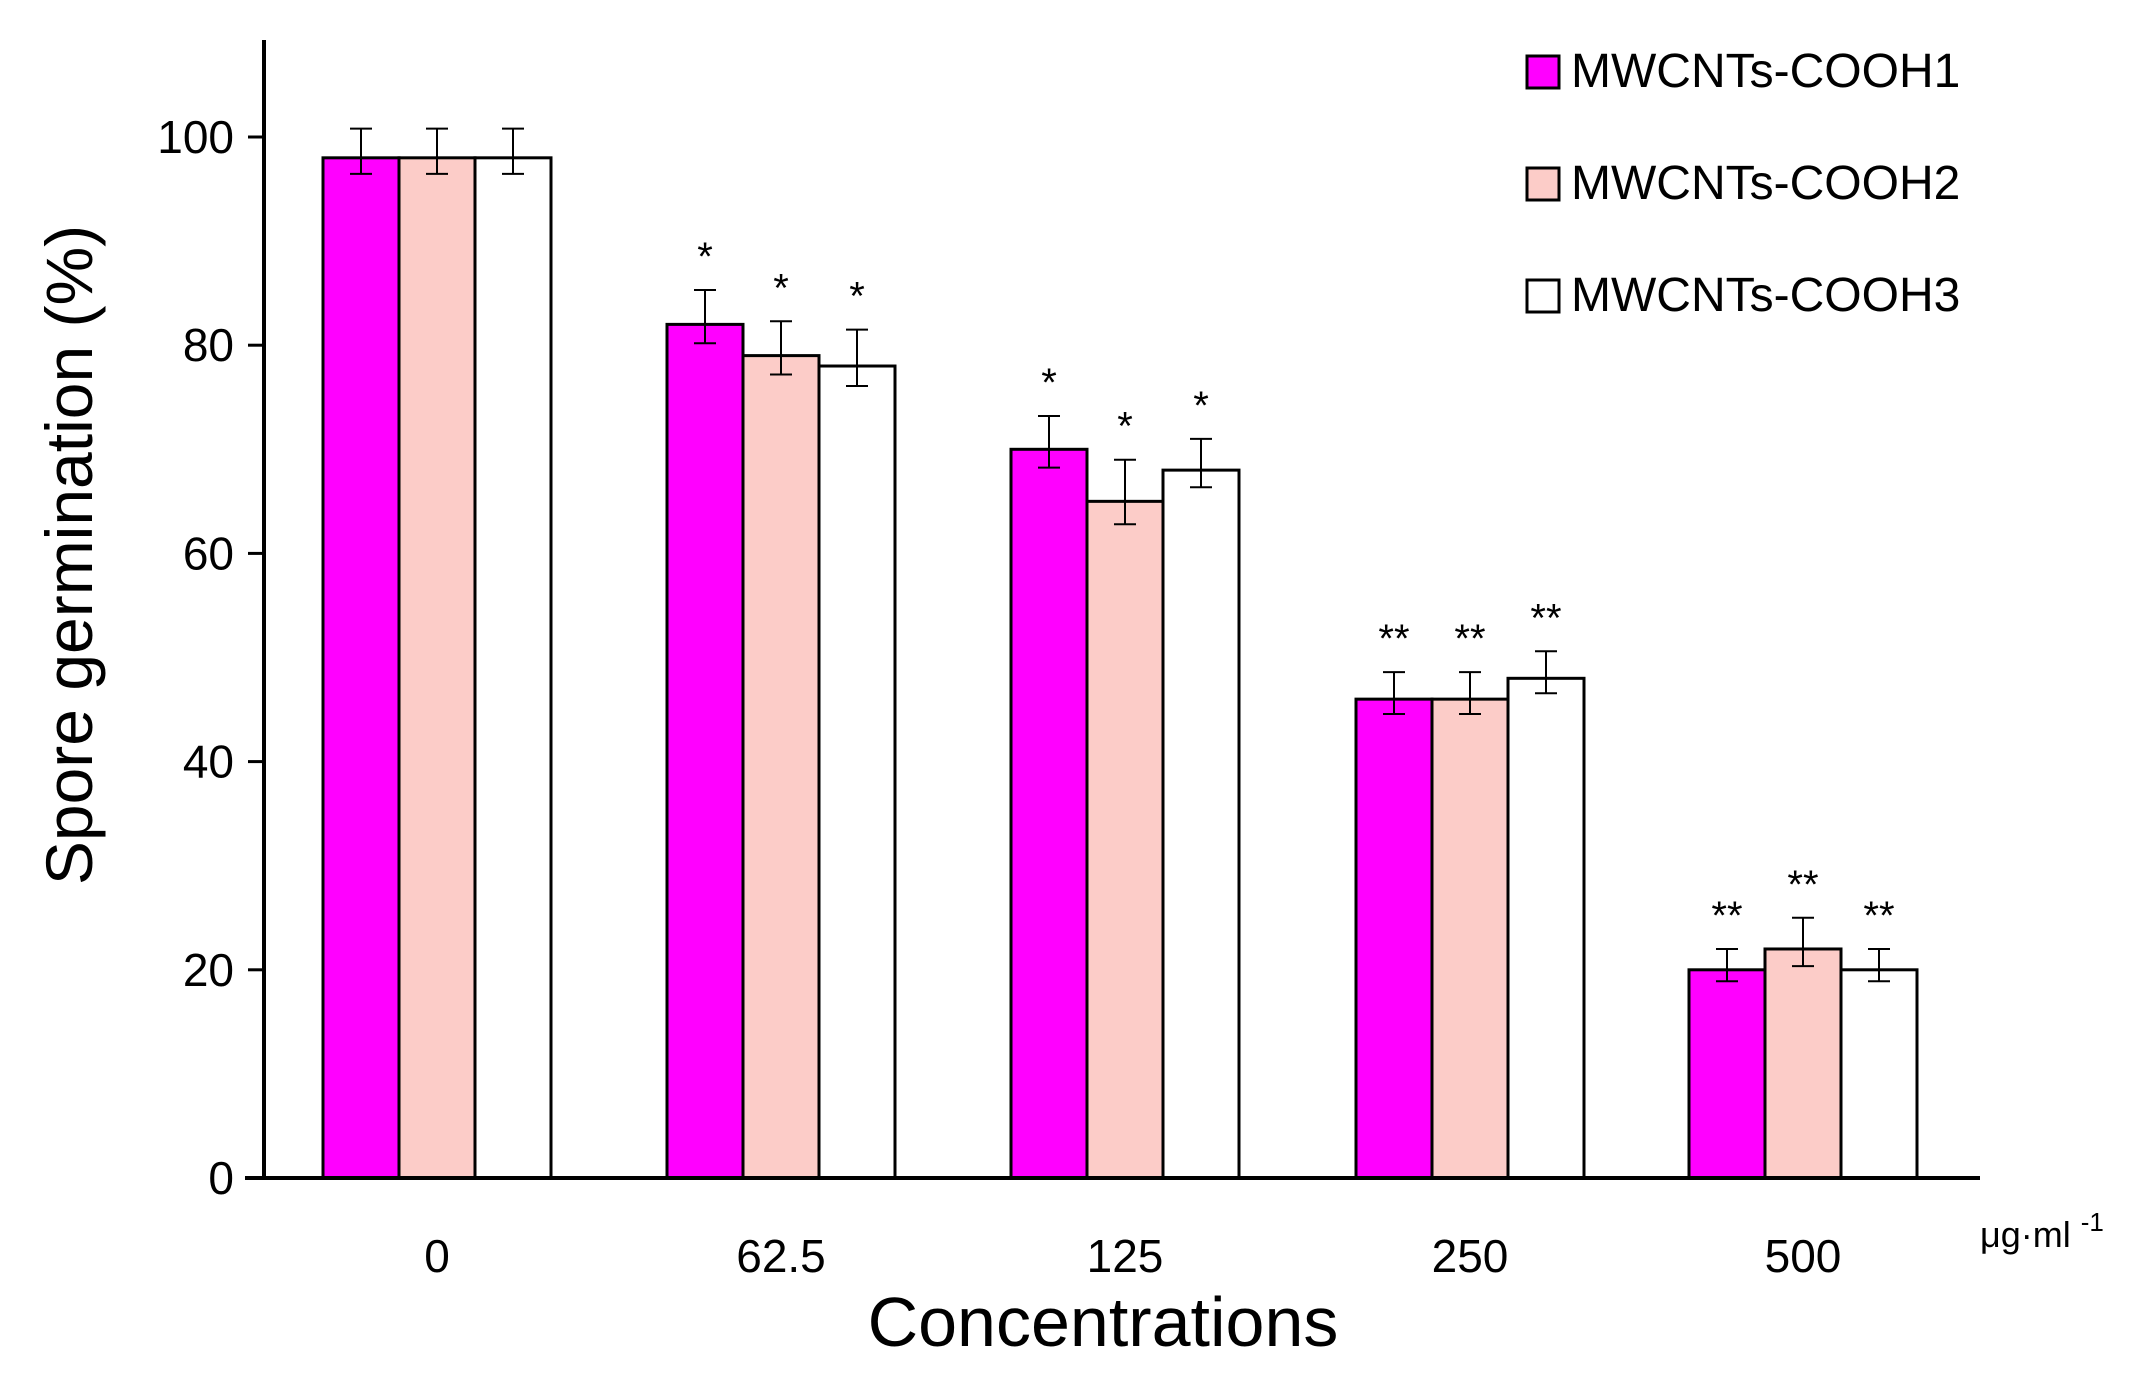 The image size is (2149, 1379). Describe the element at coordinates (781, 1256) in the screenshot. I see `x-tick-label: 62.5` at that location.